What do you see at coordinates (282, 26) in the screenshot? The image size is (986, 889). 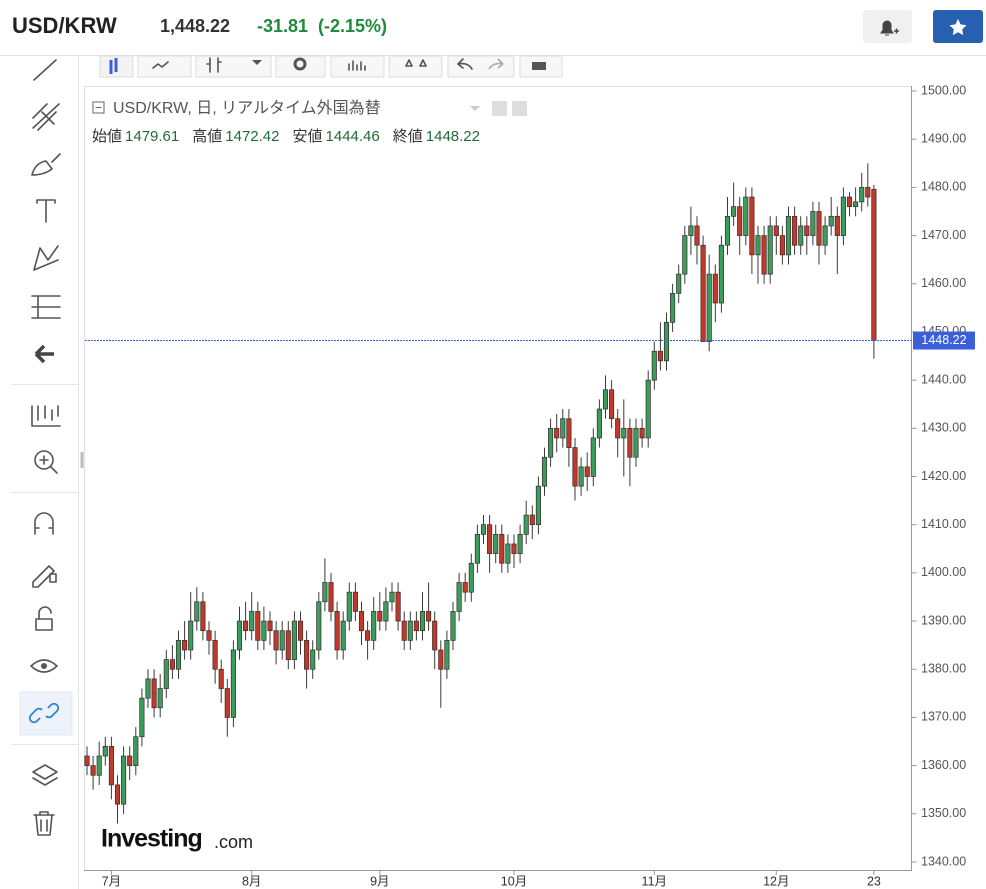 I see `change: -31.81` at bounding box center [282, 26].